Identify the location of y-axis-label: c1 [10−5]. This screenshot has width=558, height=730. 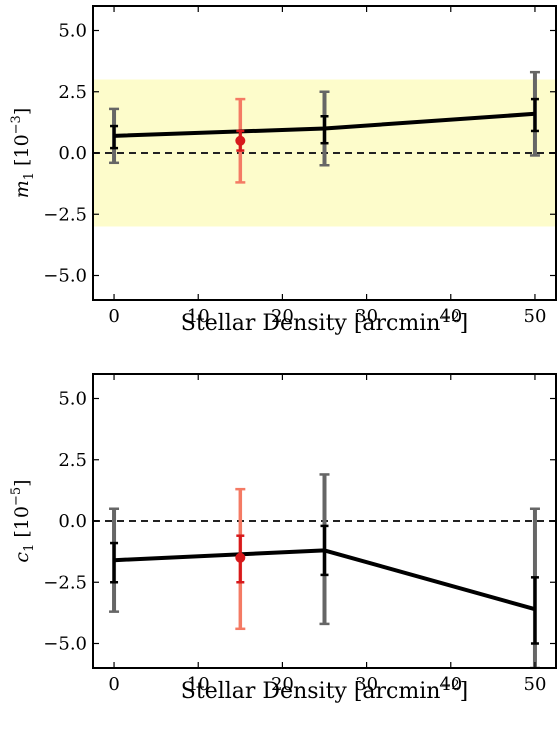
(23, 520).